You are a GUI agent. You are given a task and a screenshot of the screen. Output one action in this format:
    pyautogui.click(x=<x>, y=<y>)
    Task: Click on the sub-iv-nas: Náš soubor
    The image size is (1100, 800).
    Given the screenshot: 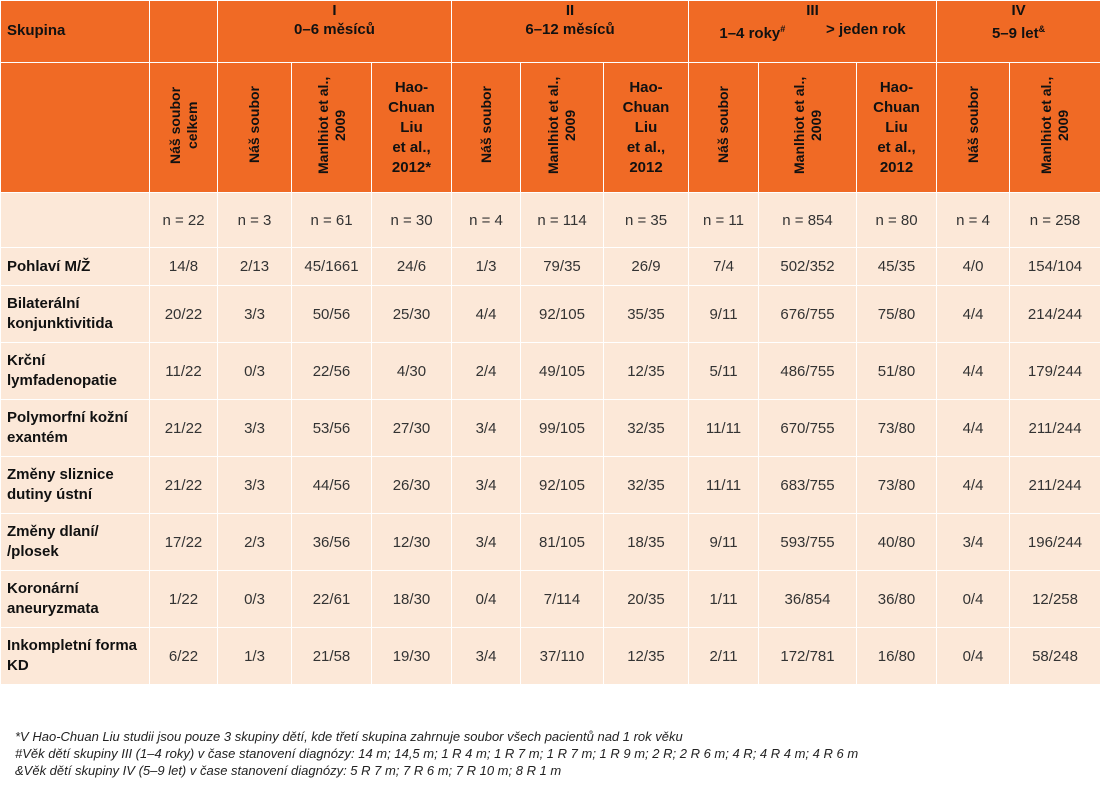 What is the action you would take?
    pyautogui.click(x=973, y=127)
    